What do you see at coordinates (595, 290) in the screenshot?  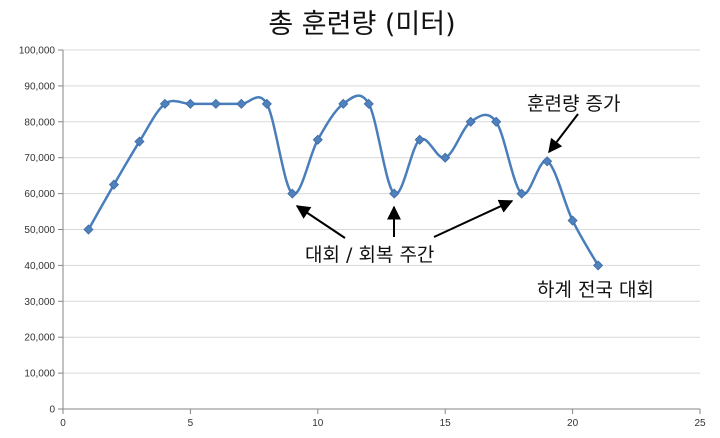 I see `annotation-champs: 하계 전국 대회` at bounding box center [595, 290].